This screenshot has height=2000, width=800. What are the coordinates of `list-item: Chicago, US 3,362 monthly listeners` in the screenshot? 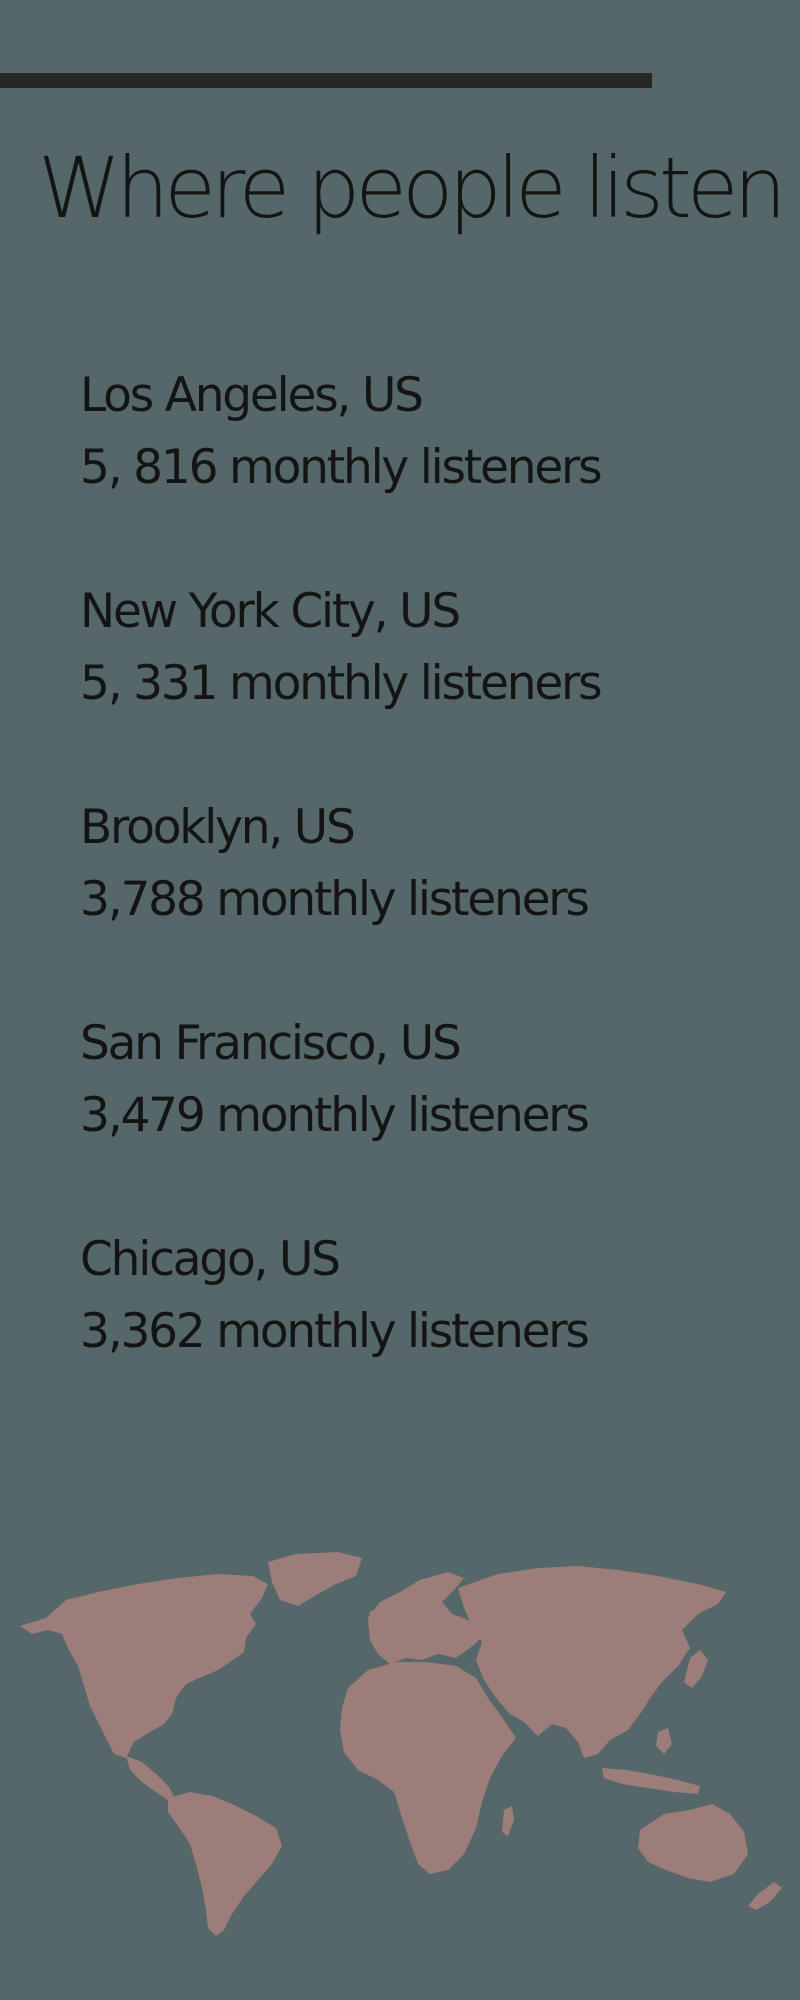 It's located at (340, 1332).